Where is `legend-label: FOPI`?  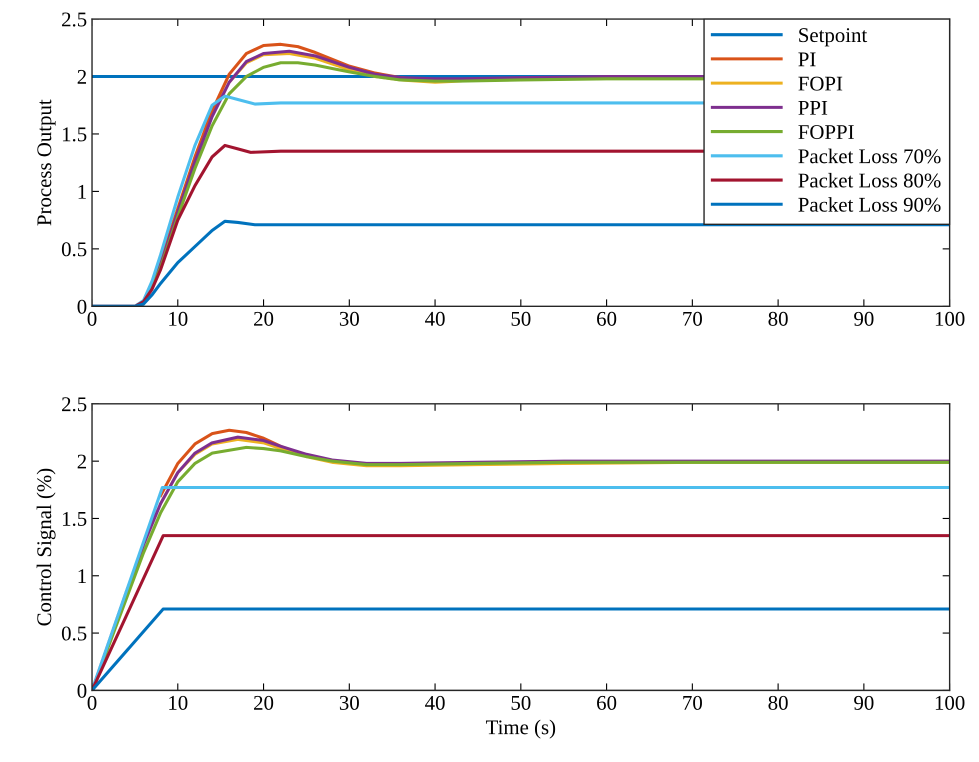
legend-label: FOPI is located at coordinates (820, 83).